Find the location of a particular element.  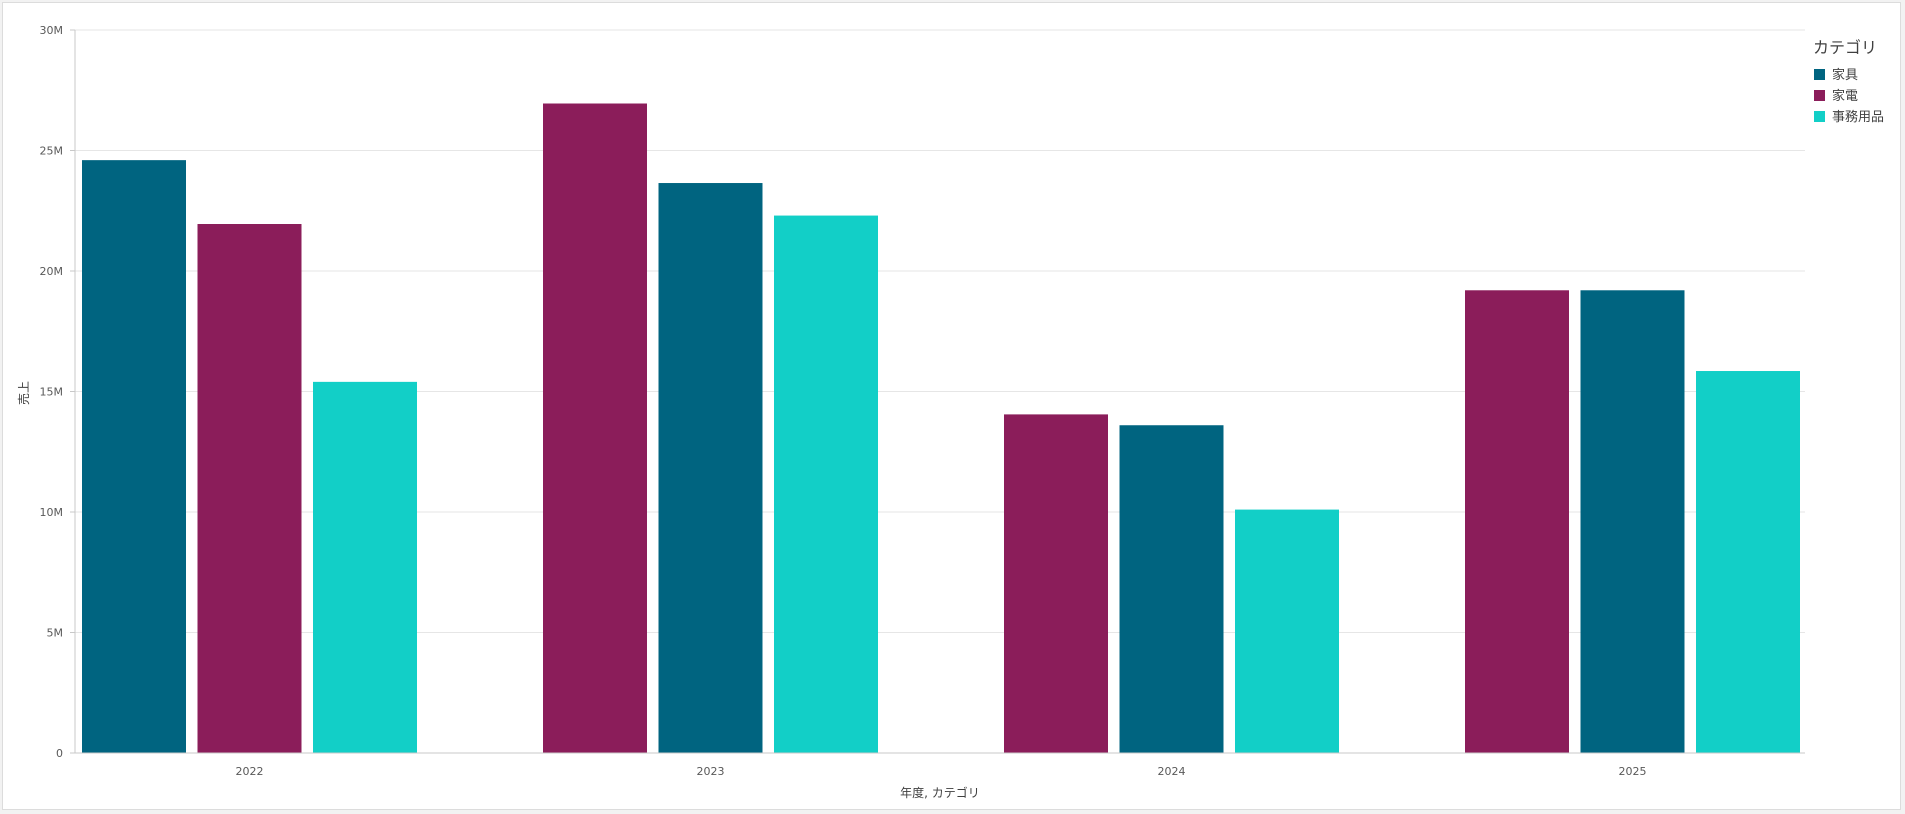

y-tick-label: 30M is located at coordinates (52, 30).